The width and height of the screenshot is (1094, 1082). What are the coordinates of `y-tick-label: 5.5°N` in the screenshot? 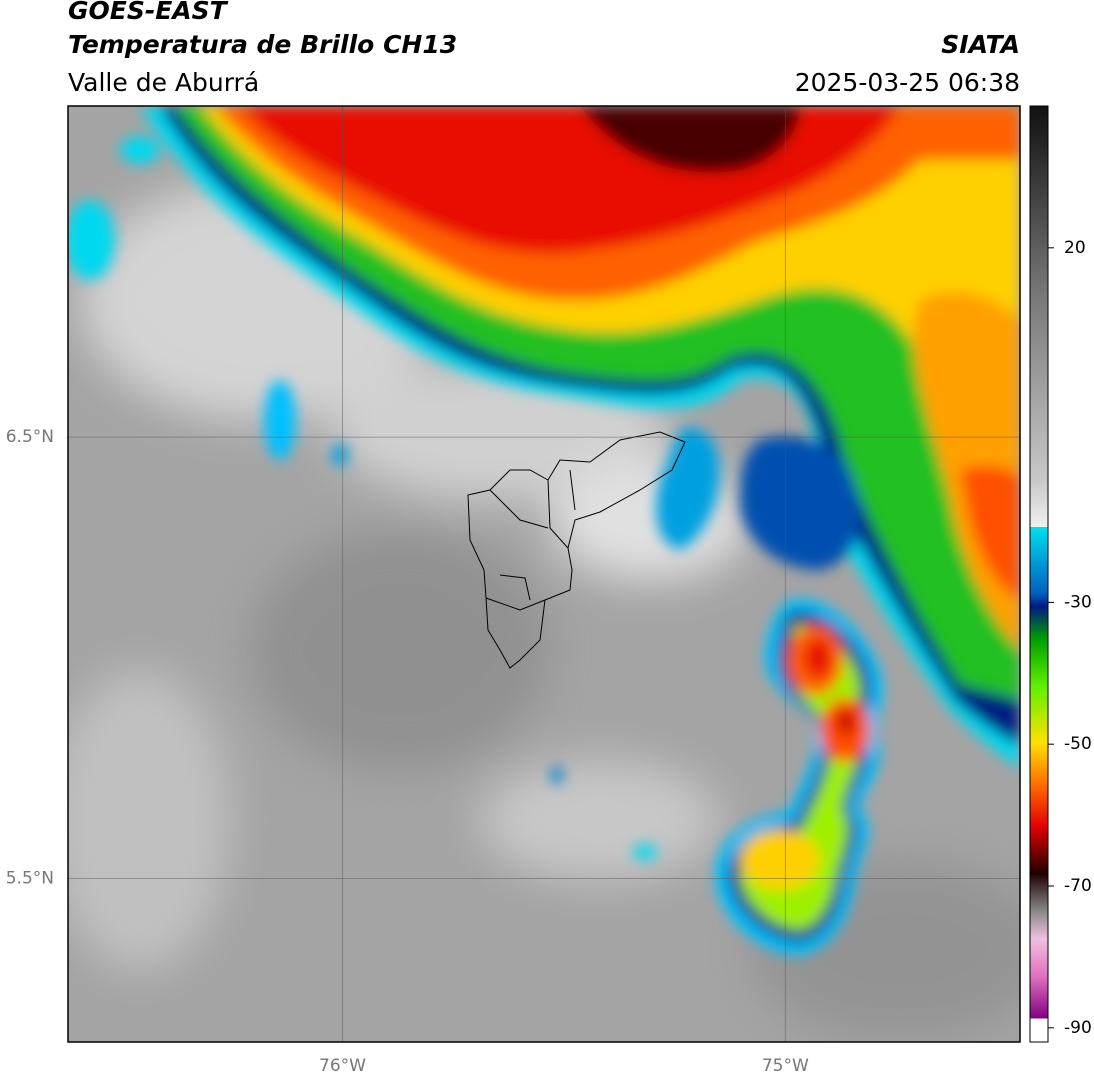 It's located at (30, 879).